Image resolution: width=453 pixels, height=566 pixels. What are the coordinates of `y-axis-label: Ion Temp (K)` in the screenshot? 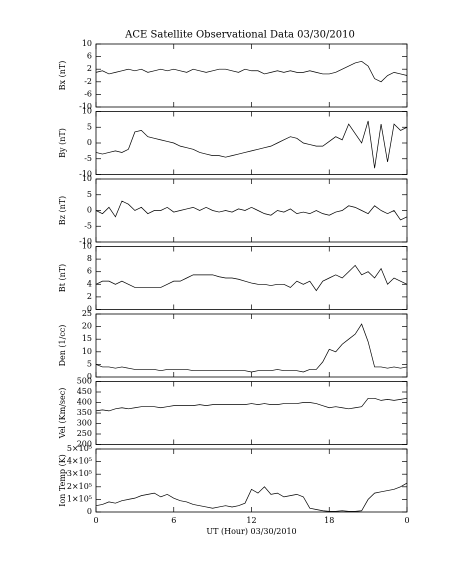 It's located at (62, 480).